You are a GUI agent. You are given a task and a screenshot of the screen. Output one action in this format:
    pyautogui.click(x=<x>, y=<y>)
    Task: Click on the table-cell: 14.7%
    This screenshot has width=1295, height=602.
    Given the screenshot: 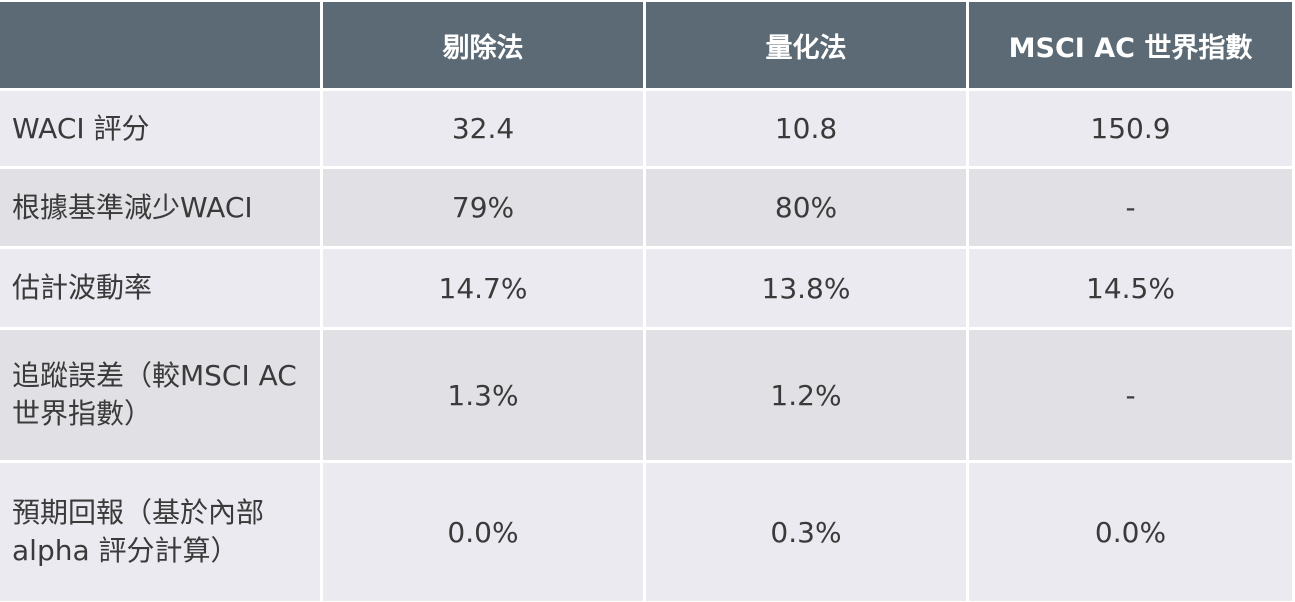 What is the action you would take?
    pyautogui.click(x=483, y=288)
    